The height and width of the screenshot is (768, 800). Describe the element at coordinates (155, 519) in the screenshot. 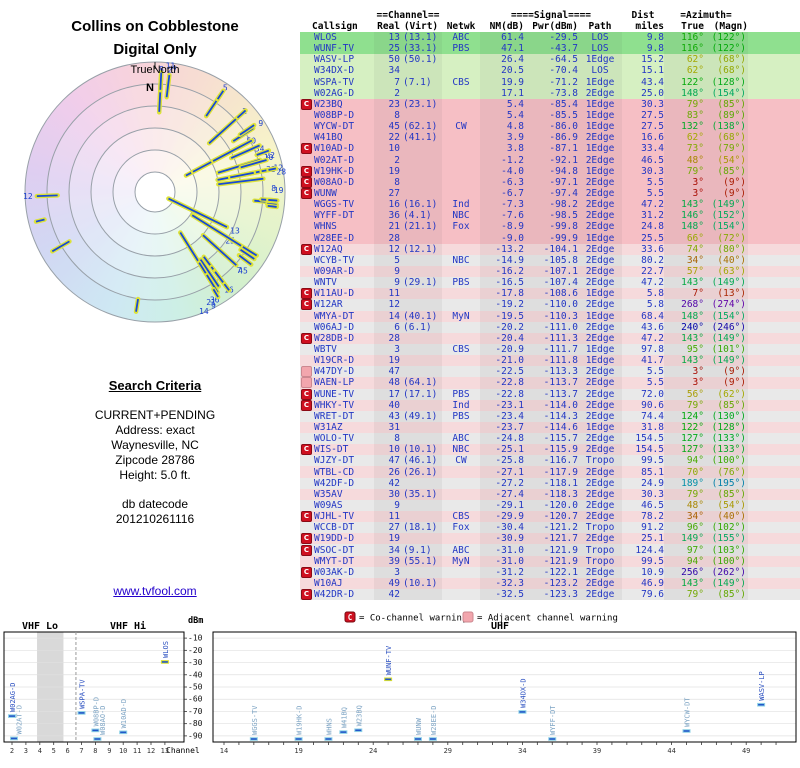

I see `db-datecode-value: 201210261116` at that location.